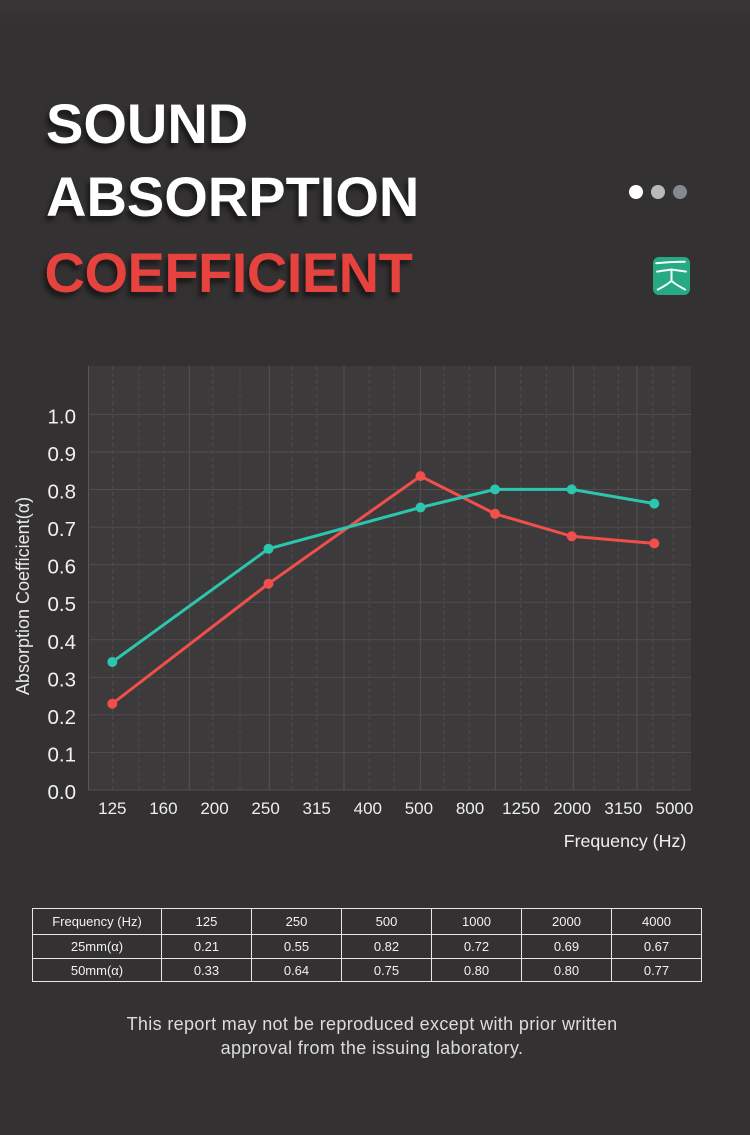 The image size is (750, 1135). Describe the element at coordinates (62, 492) in the screenshot. I see `svg-text: 0.8` at that location.